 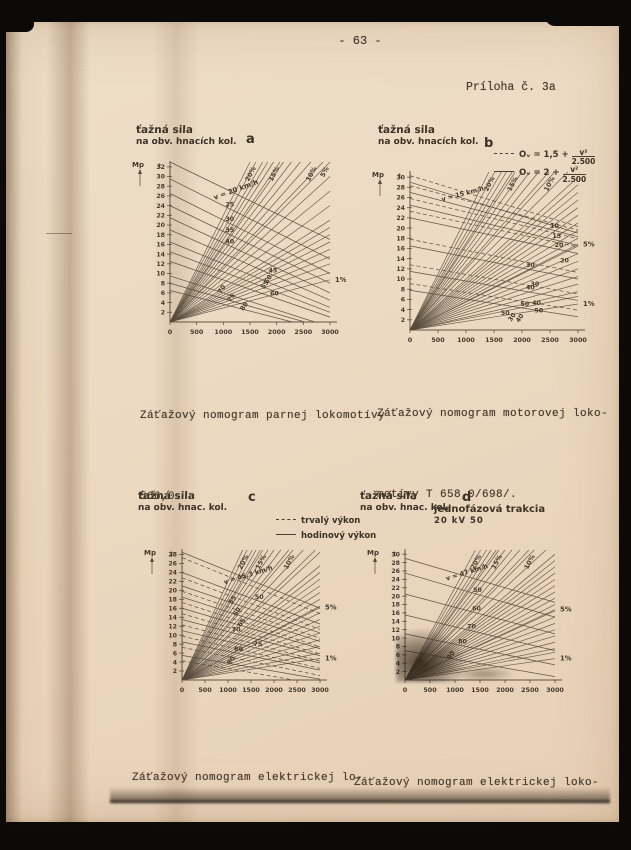 What do you see at coordinates (503, 6) in the screenshot?
I see `scan-border-notch` at bounding box center [503, 6].